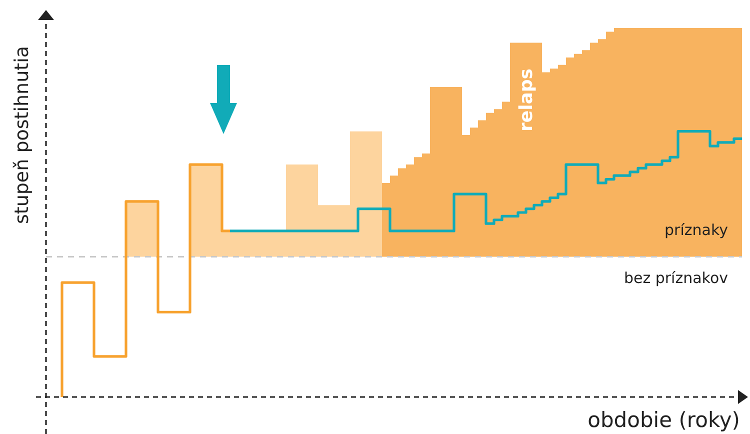  Describe the element at coordinates (676, 277) in the screenshot. I see `annotation: bez príznakov` at that location.